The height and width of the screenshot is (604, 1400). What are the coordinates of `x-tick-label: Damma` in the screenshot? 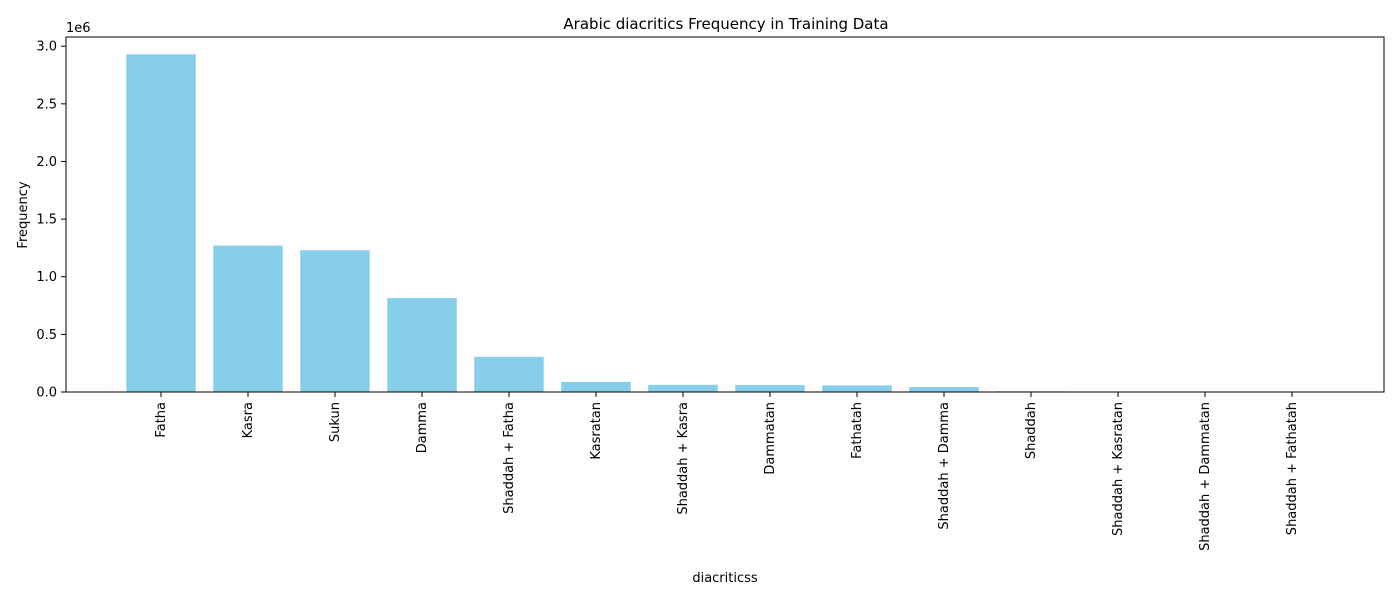 It's located at (422, 427).